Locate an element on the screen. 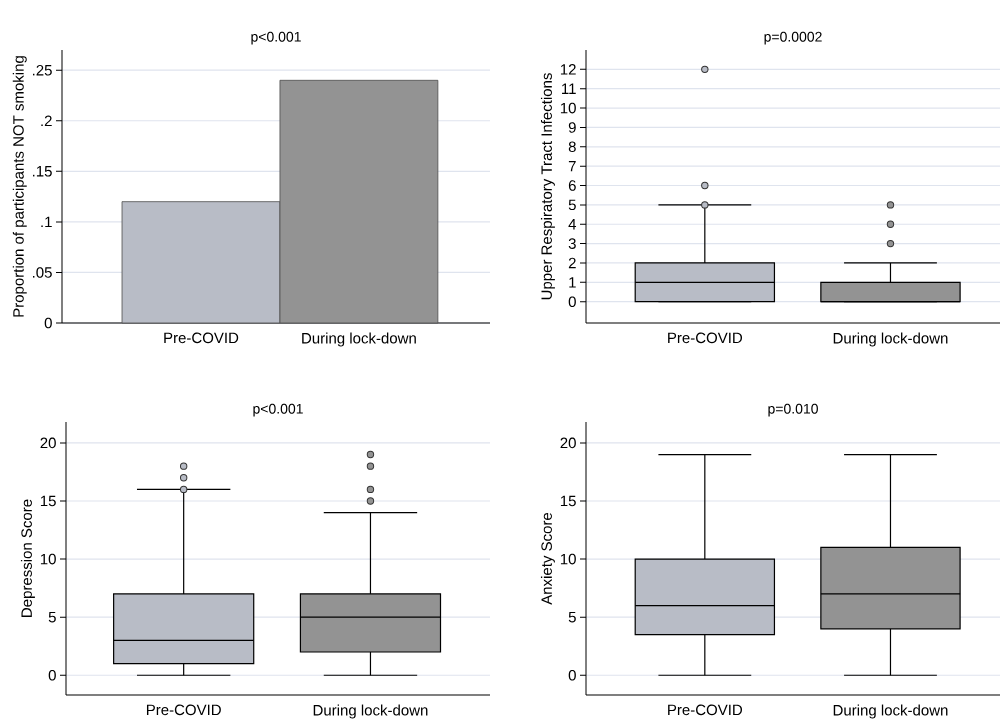 Image resolution: width=1003 pixels, height=723 pixels. y-tick-label: .2 is located at coordinates (46, 121).